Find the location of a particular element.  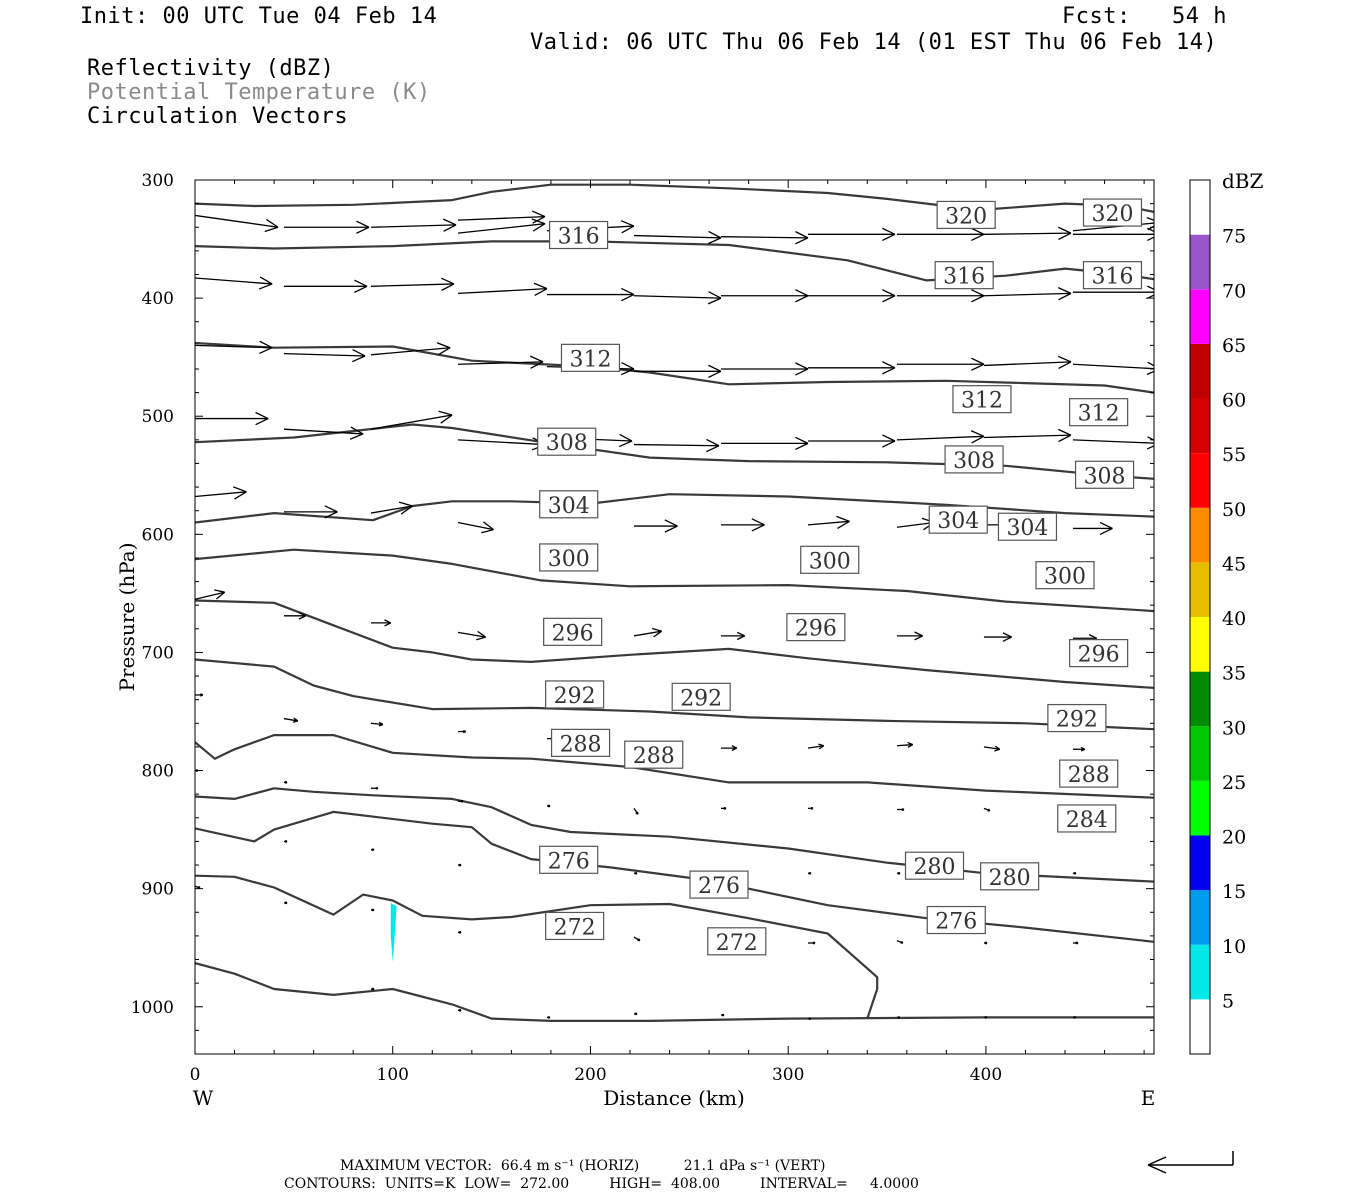

contour-label: 316 is located at coordinates (964, 275).